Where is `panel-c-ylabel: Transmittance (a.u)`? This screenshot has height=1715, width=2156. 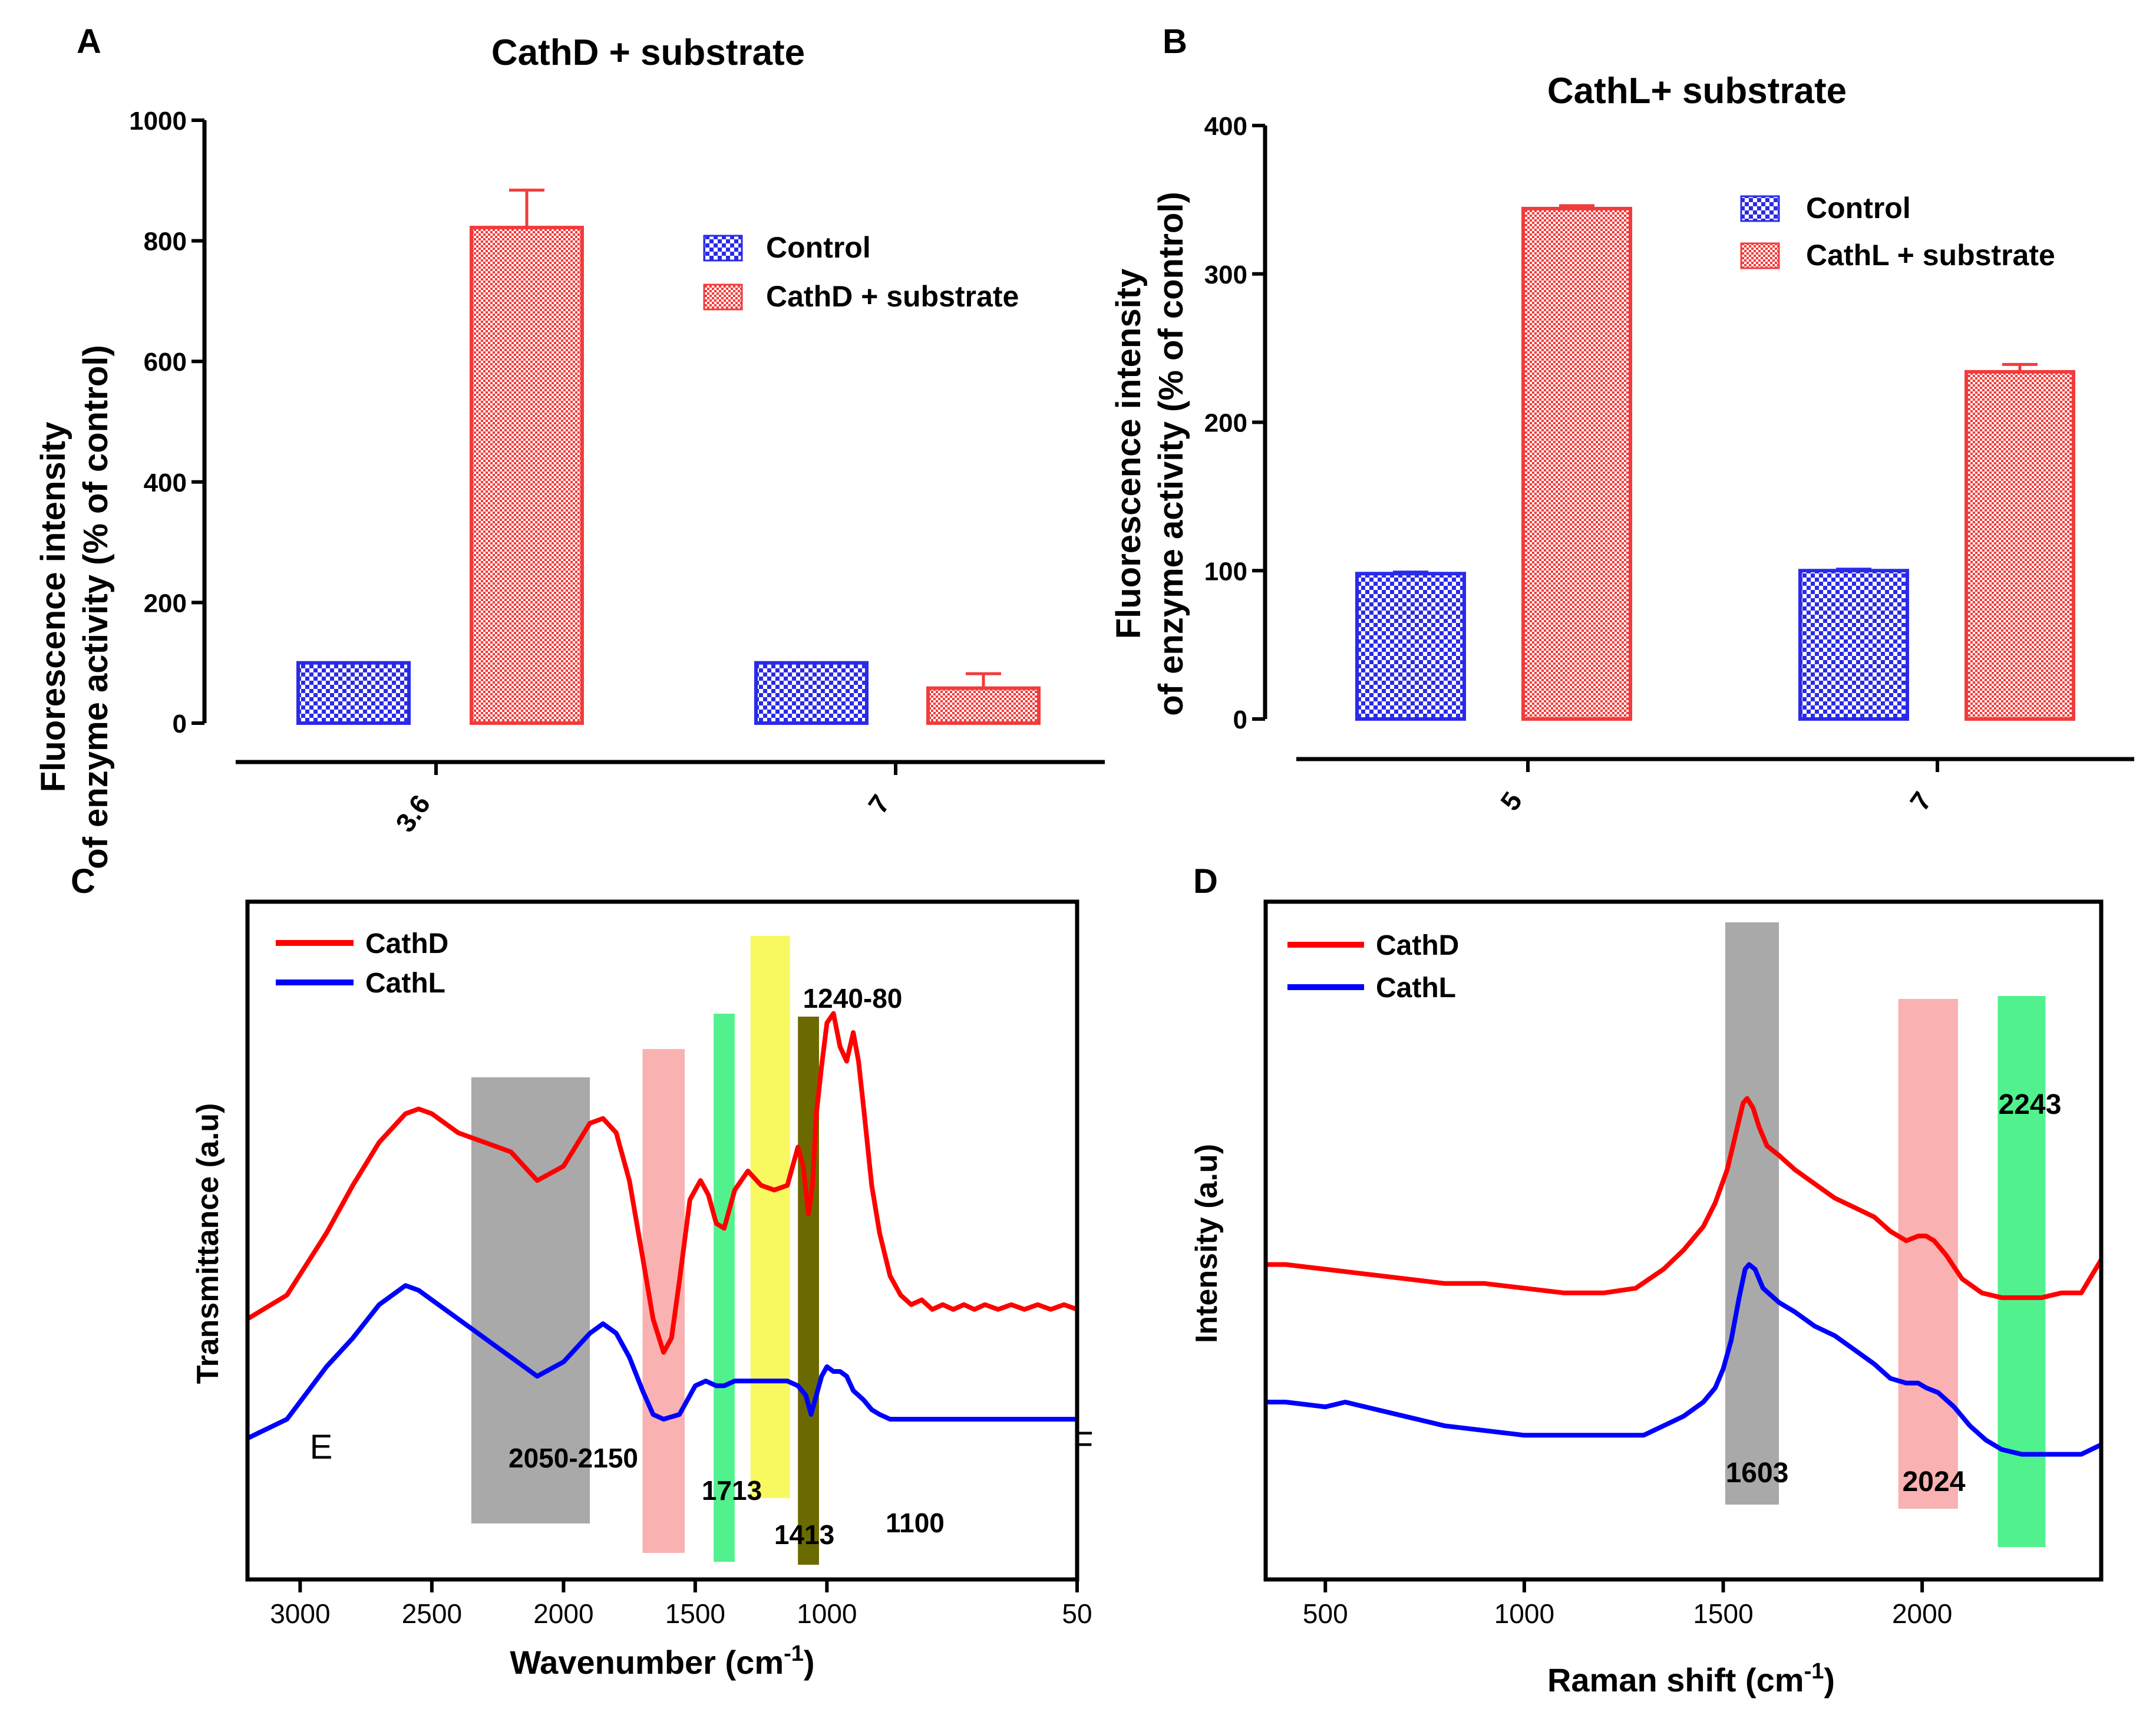 panel-c-ylabel: Transmittance (a.u) is located at coordinates (208, 1244).